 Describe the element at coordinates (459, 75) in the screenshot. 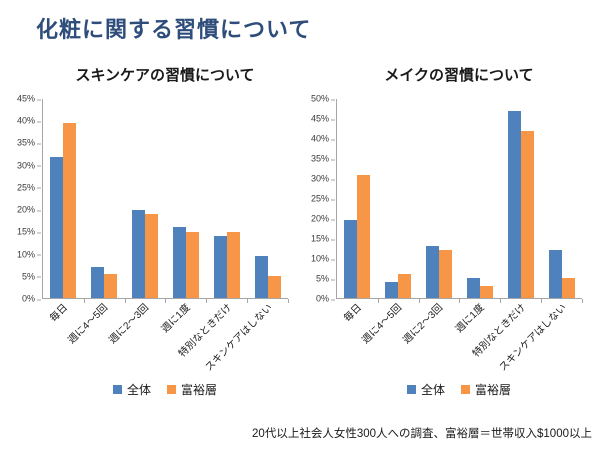

I see `chart-title: メイクの習慣について` at that location.